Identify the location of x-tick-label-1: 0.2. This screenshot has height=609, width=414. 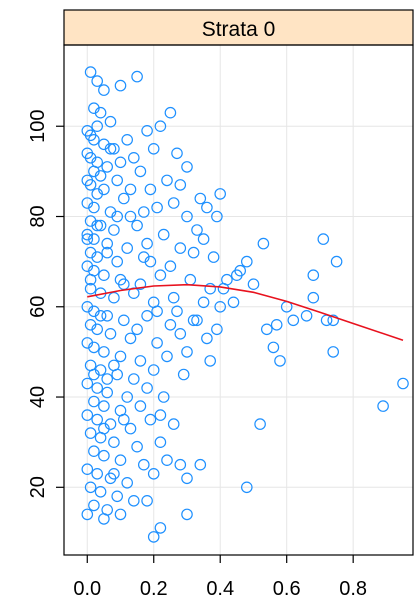
(154, 589).